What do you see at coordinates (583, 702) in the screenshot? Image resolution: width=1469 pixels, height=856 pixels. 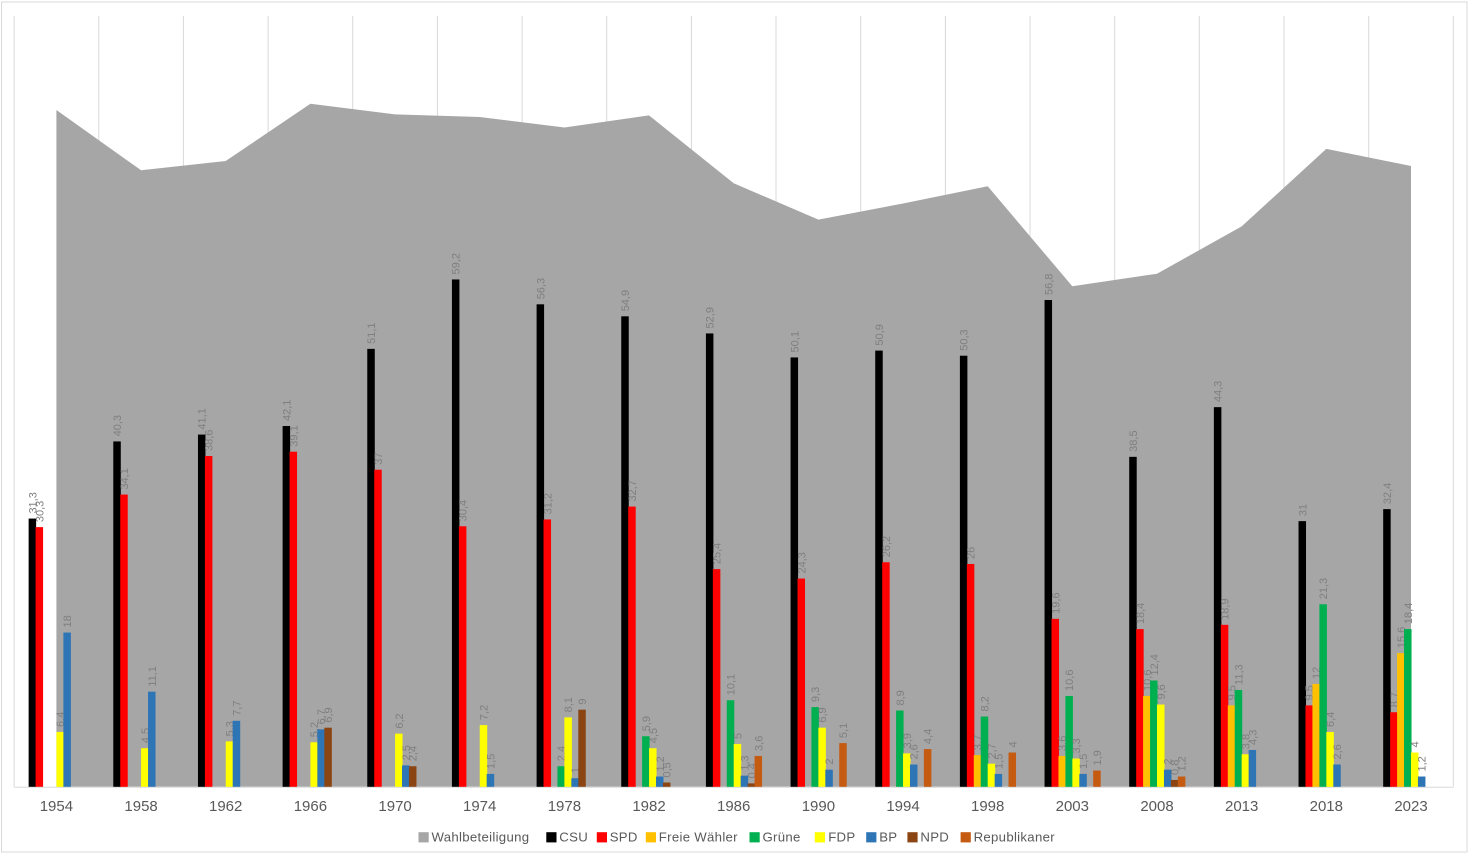 I see `svg-text: 9` at bounding box center [583, 702].